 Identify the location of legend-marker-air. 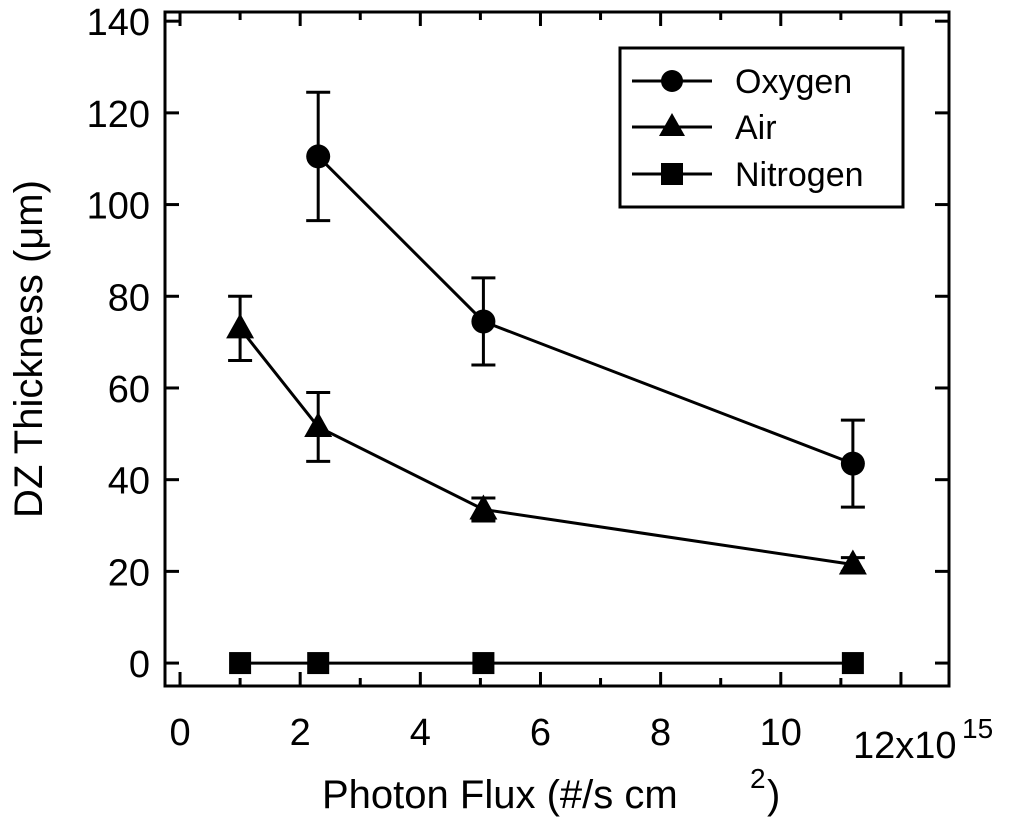
(672, 124).